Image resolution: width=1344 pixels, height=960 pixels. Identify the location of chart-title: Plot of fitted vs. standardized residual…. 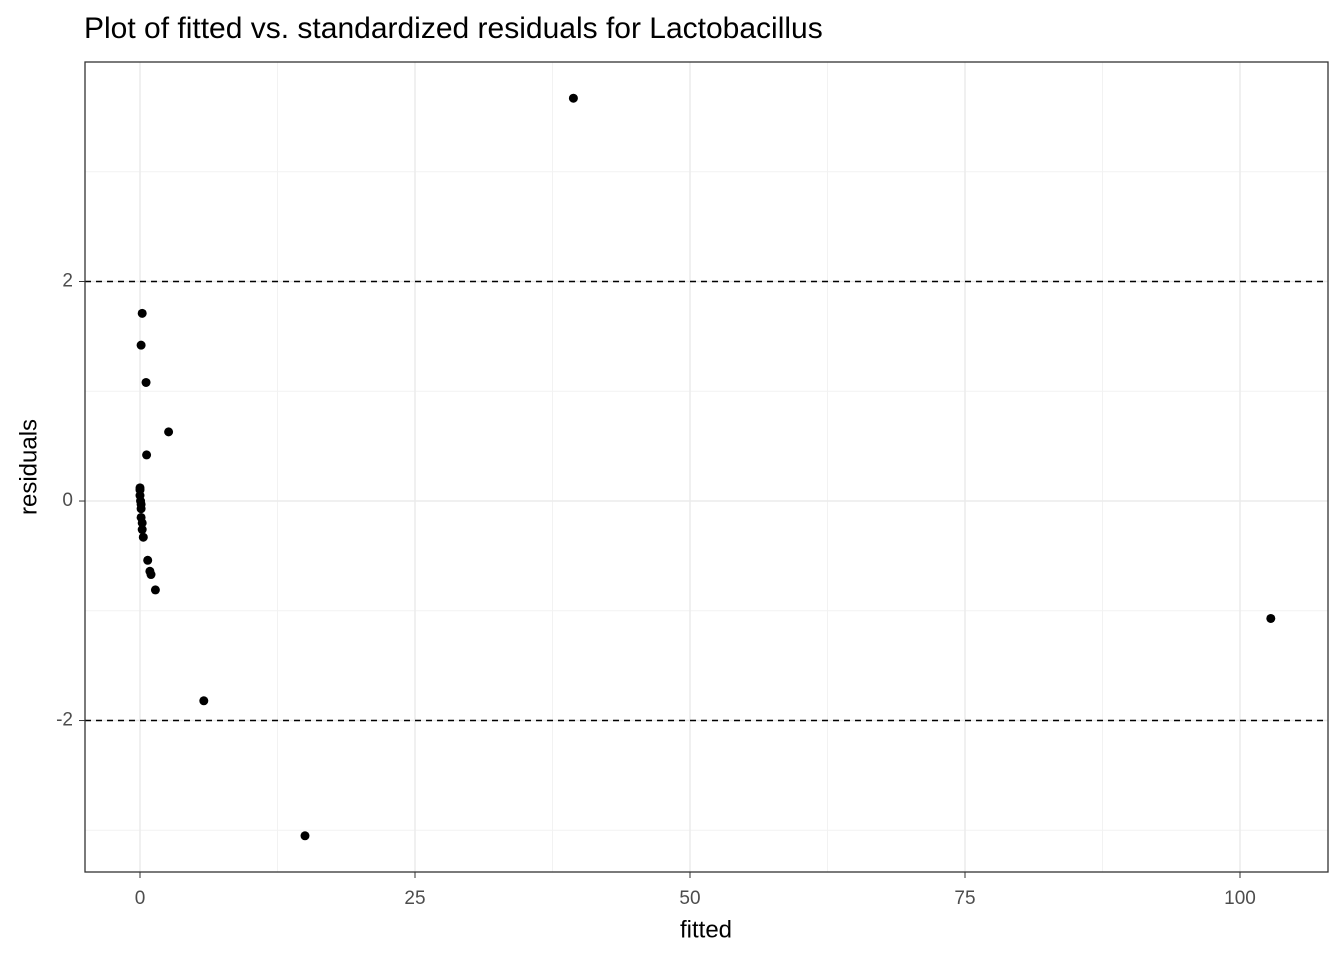
(453, 28).